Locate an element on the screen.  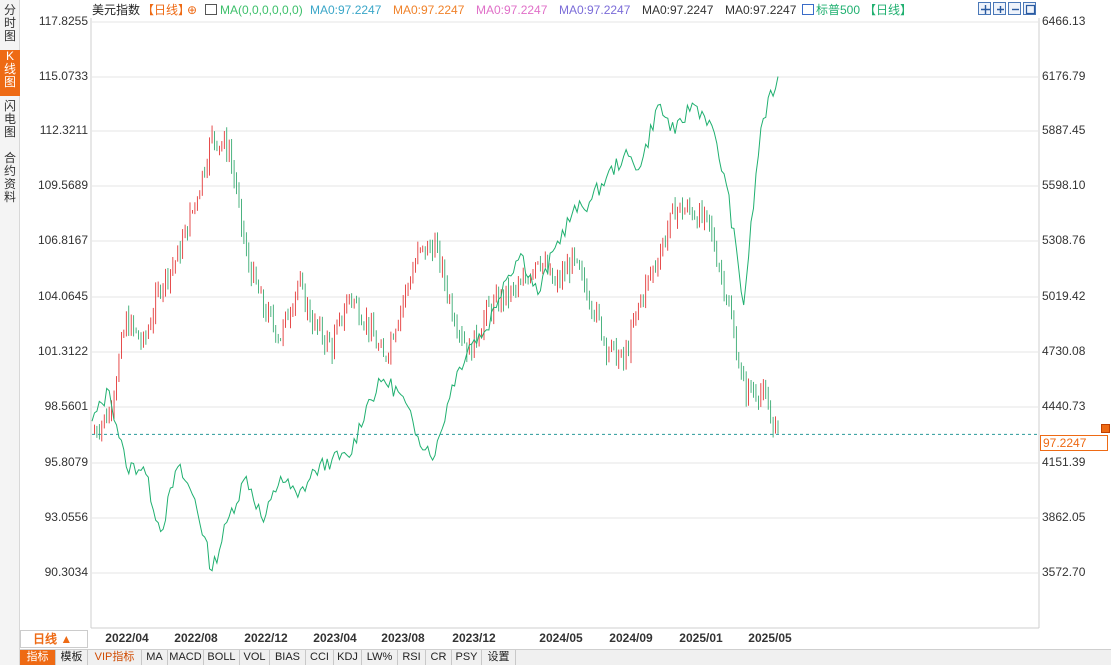
legend-overlay-title: 标普500 is located at coordinates (838, 10).